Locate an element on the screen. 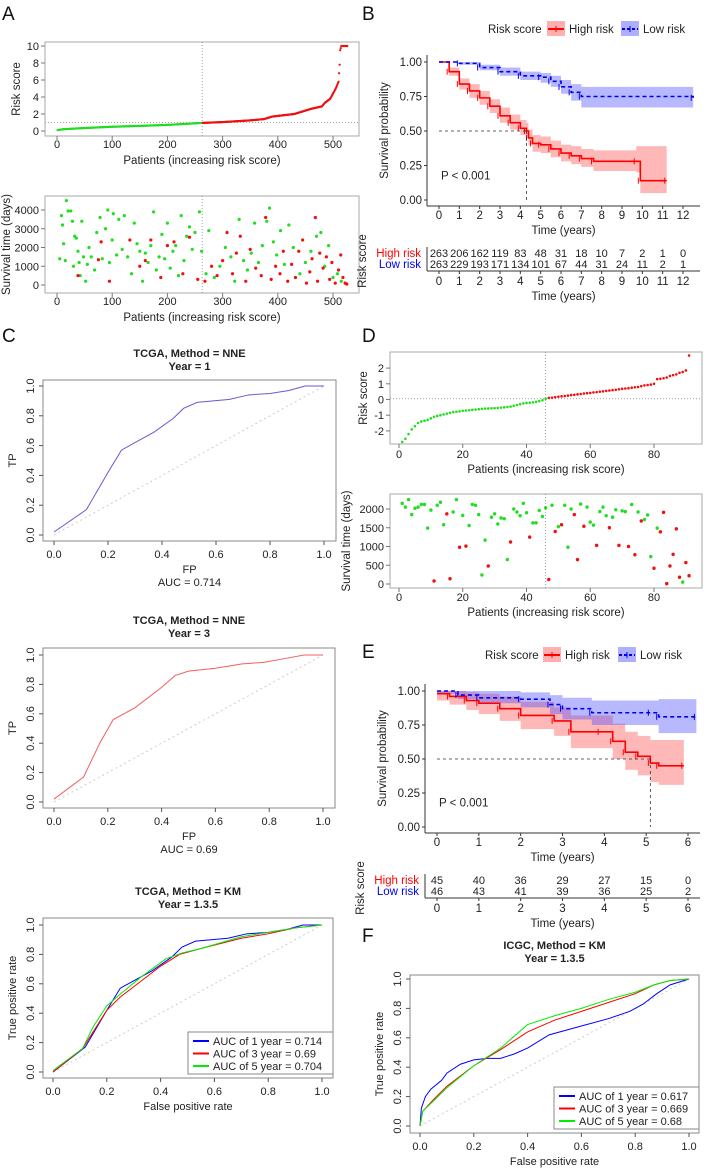 The image size is (708, 1168). legend-box is located at coordinates (260, 1053).